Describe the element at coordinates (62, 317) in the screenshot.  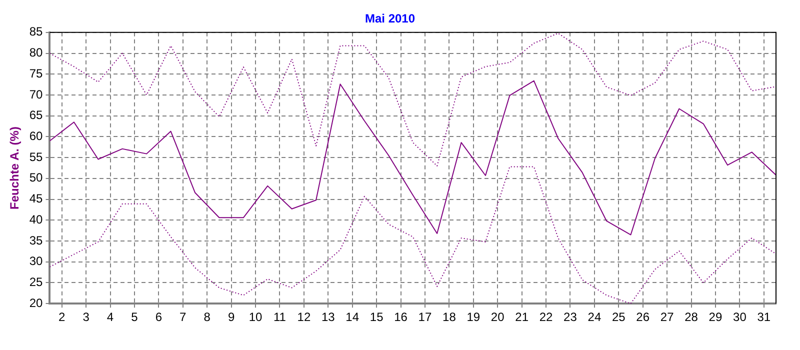
I see `x-tick-label: 2` at that location.